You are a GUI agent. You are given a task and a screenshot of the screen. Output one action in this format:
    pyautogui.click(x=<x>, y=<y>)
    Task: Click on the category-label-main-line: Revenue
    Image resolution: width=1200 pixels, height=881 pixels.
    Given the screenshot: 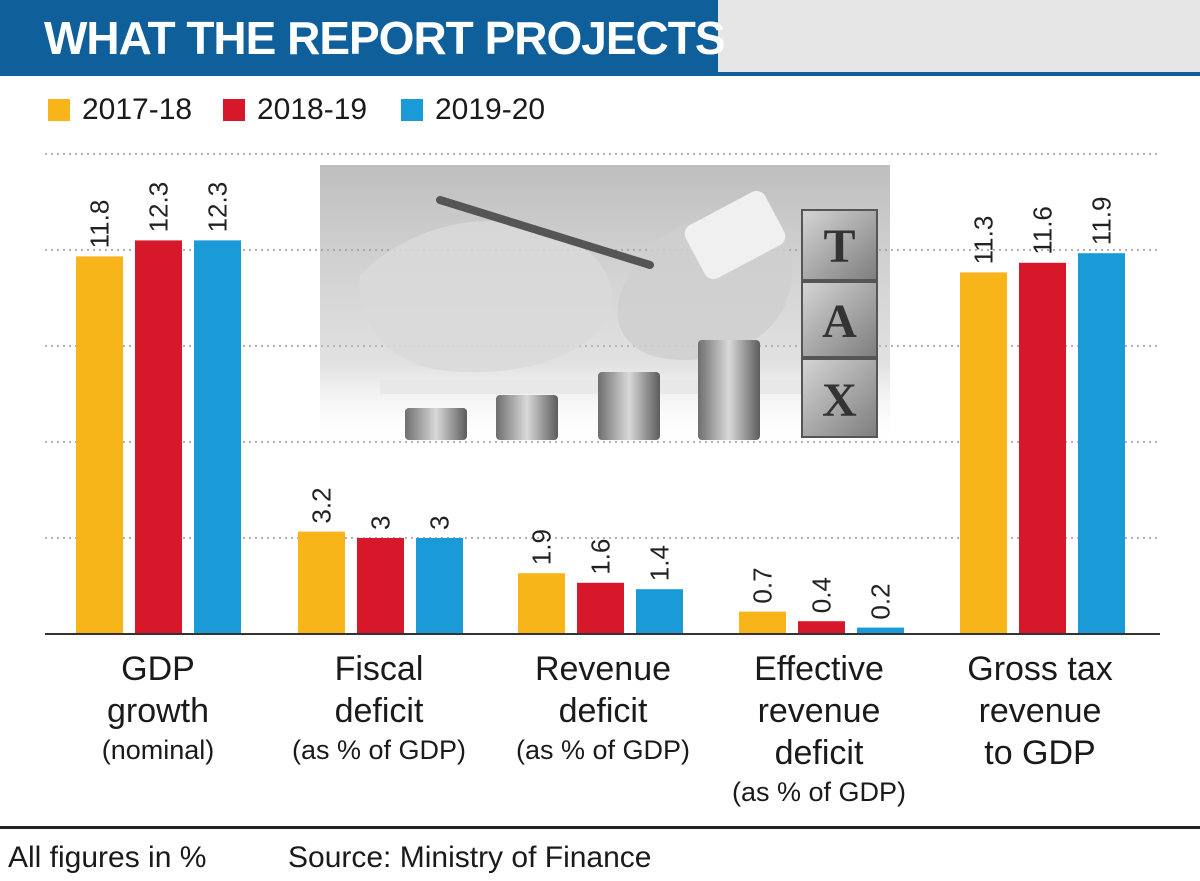 What is the action you would take?
    pyautogui.click(x=603, y=669)
    